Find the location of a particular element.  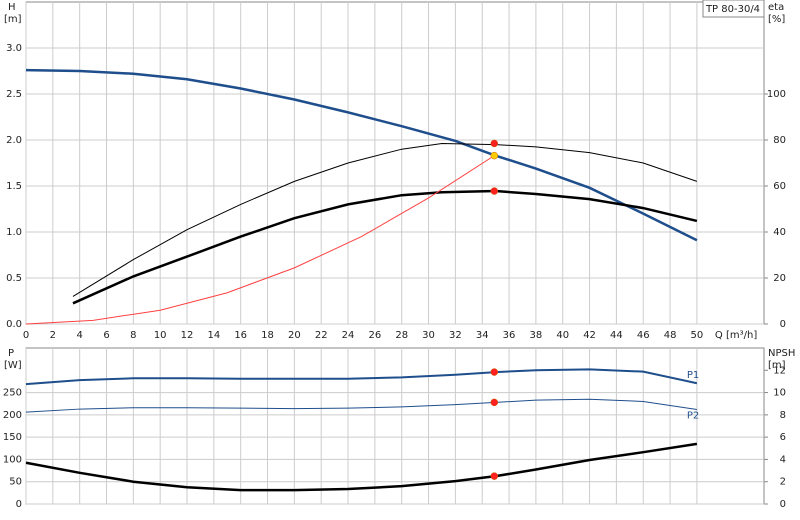

y2-tick-label: 8 is located at coordinates (783, 415).